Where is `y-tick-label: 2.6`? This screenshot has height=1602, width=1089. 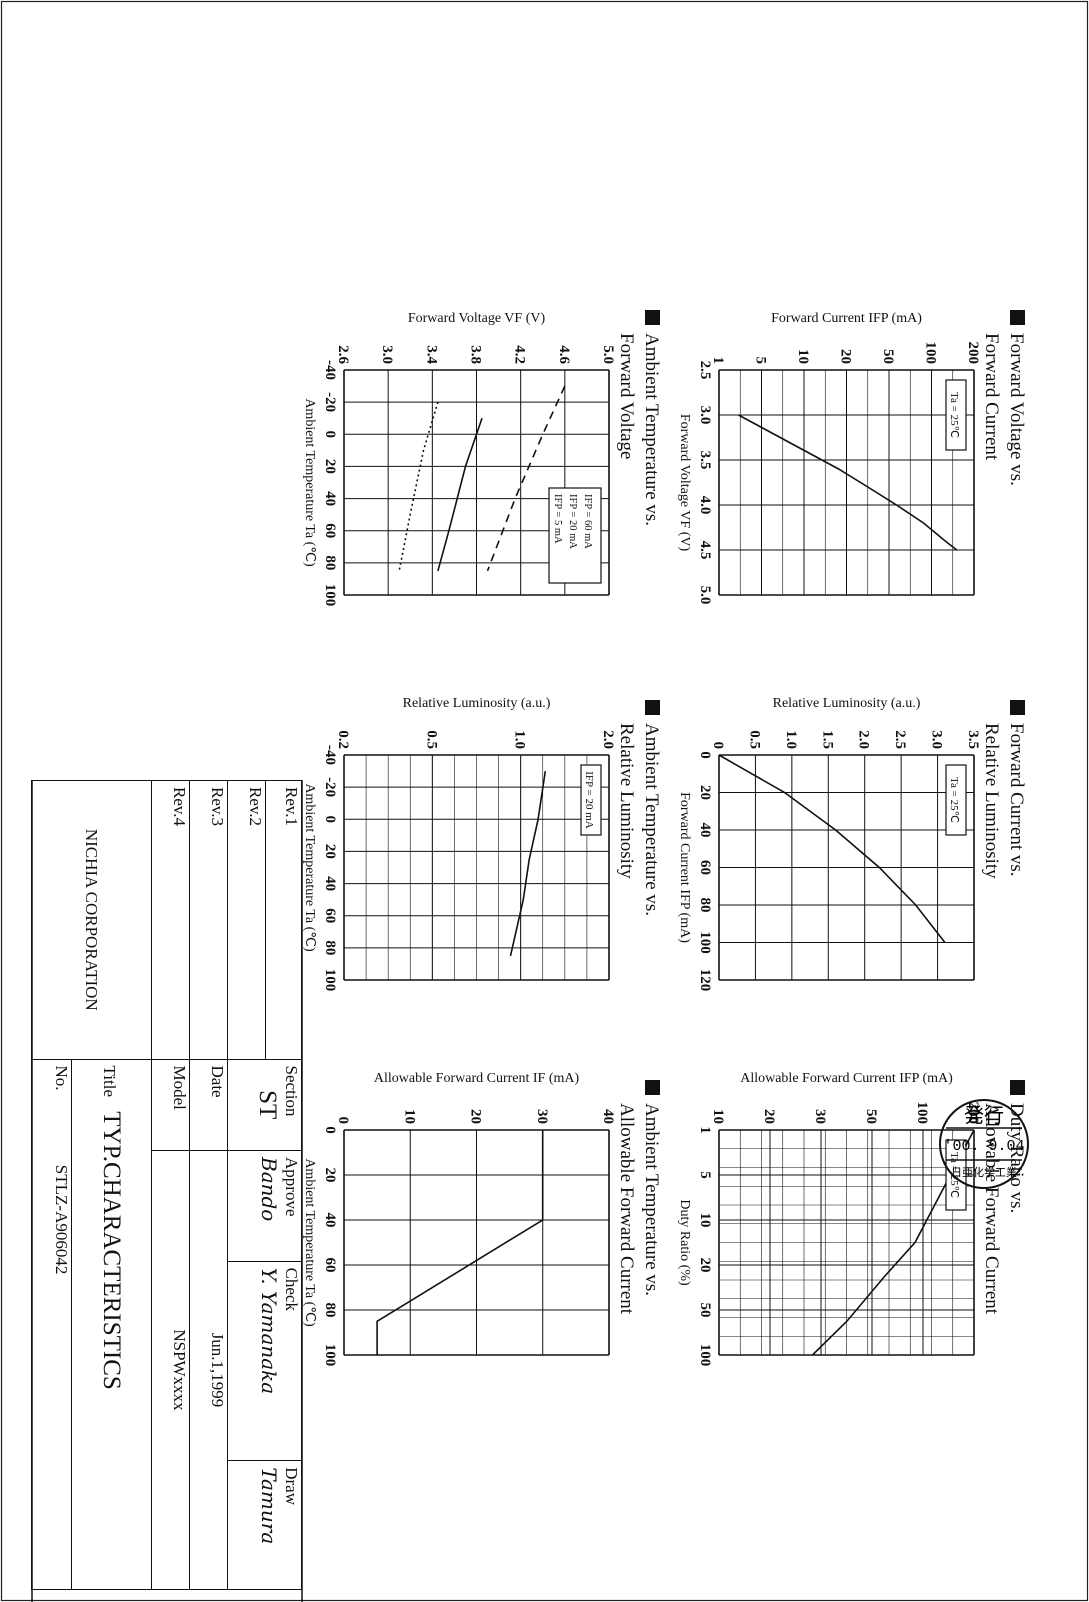
y-tick-label: 2.6 is located at coordinates (343, 354).